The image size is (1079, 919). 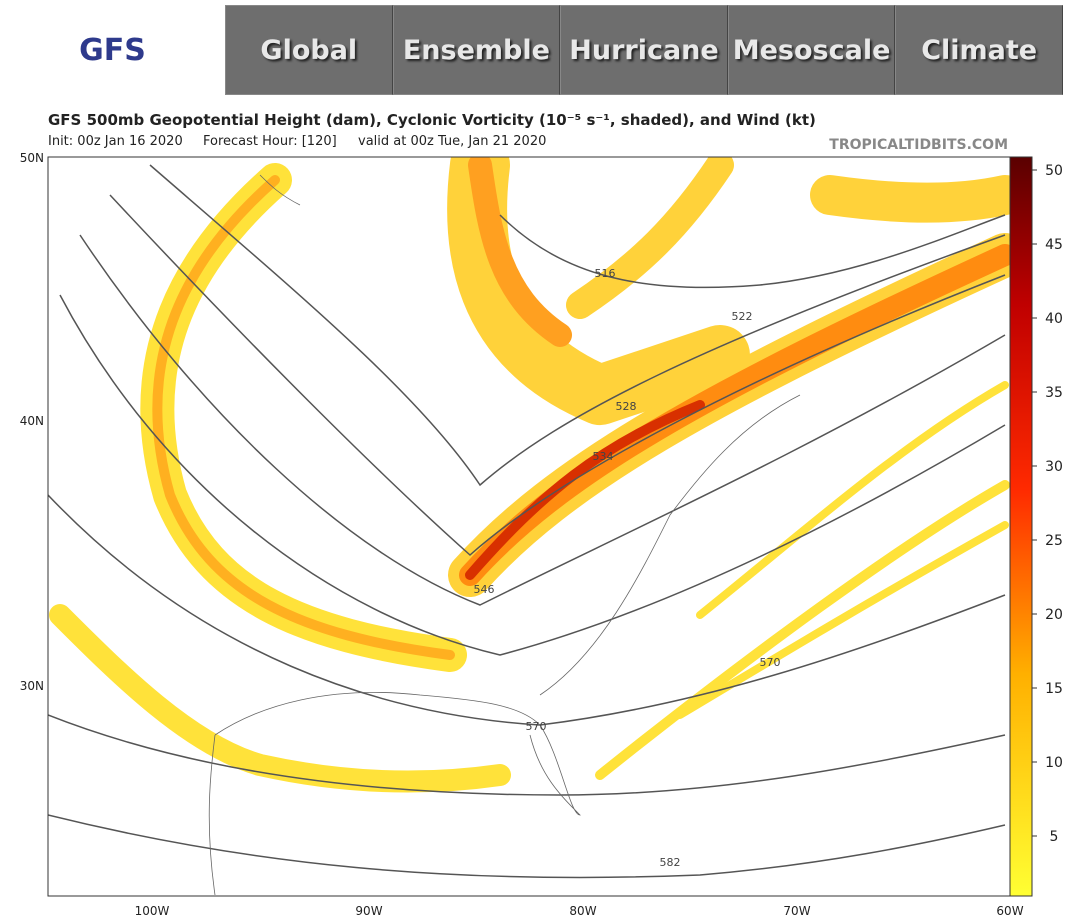 I want to click on colorbar-label: 10, so click(x=1054, y=763).